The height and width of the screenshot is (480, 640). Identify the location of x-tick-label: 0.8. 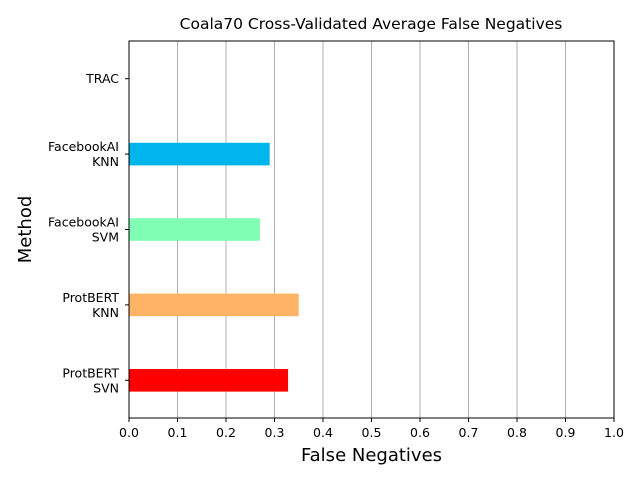
(517, 432).